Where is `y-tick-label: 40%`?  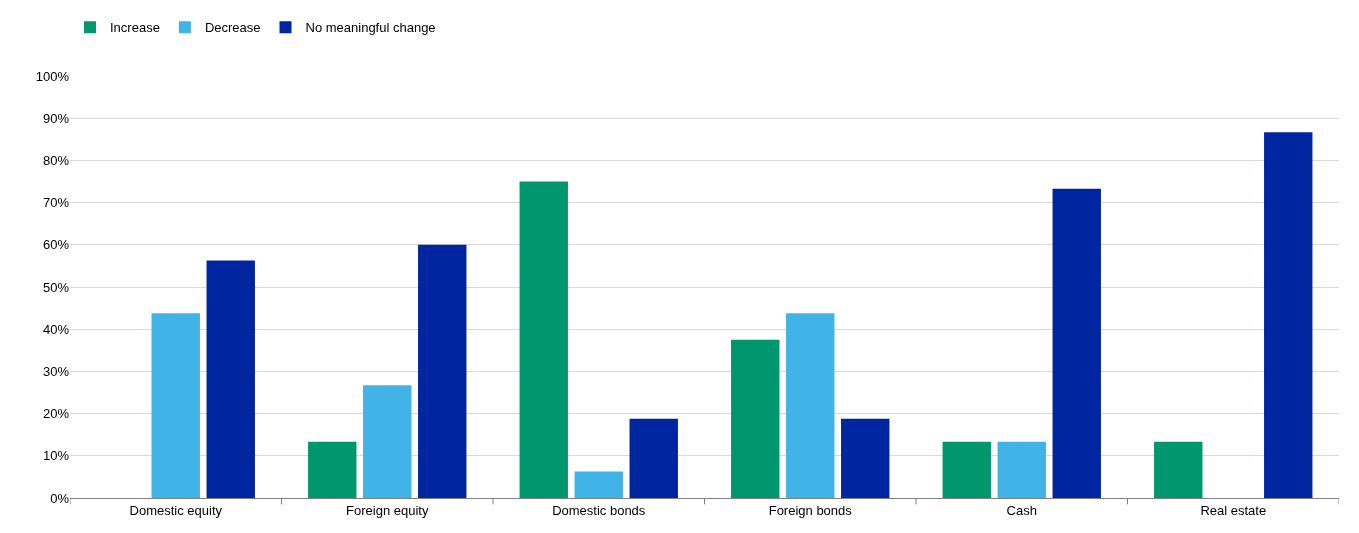 y-tick-label: 40% is located at coordinates (56, 329).